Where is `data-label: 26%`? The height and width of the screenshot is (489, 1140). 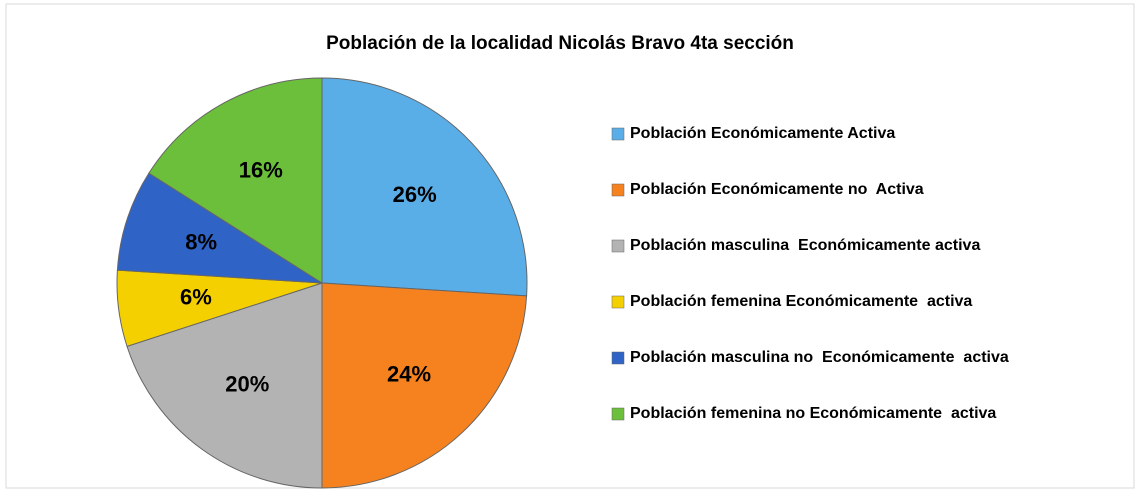
data-label: 26% is located at coordinates (415, 194).